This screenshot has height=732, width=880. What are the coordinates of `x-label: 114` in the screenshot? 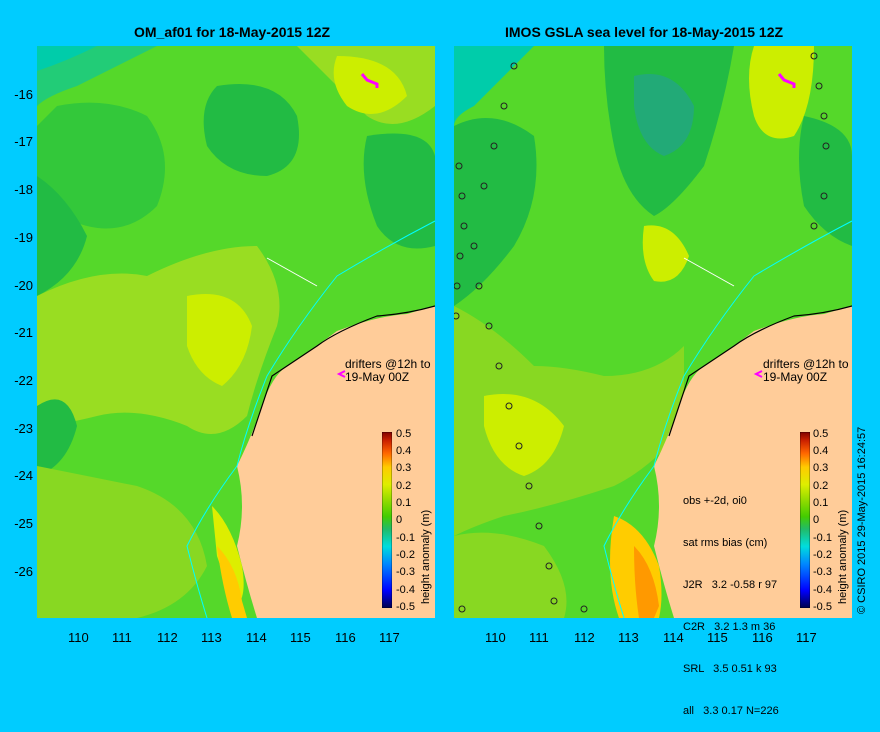 It's located at (256, 637).